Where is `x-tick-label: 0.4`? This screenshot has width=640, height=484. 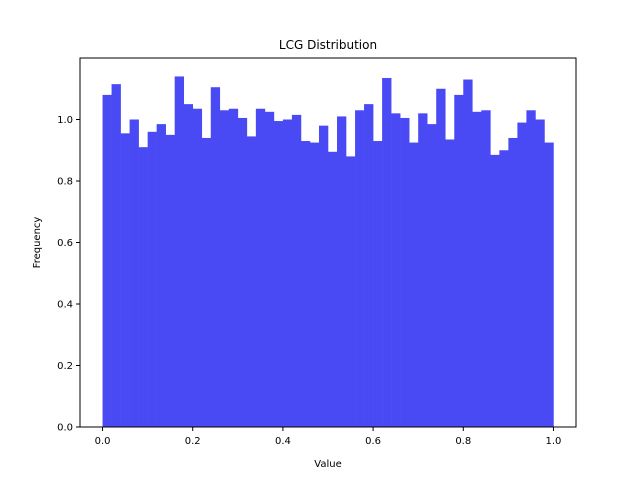
x-tick-label: 0.4 is located at coordinates (283, 441).